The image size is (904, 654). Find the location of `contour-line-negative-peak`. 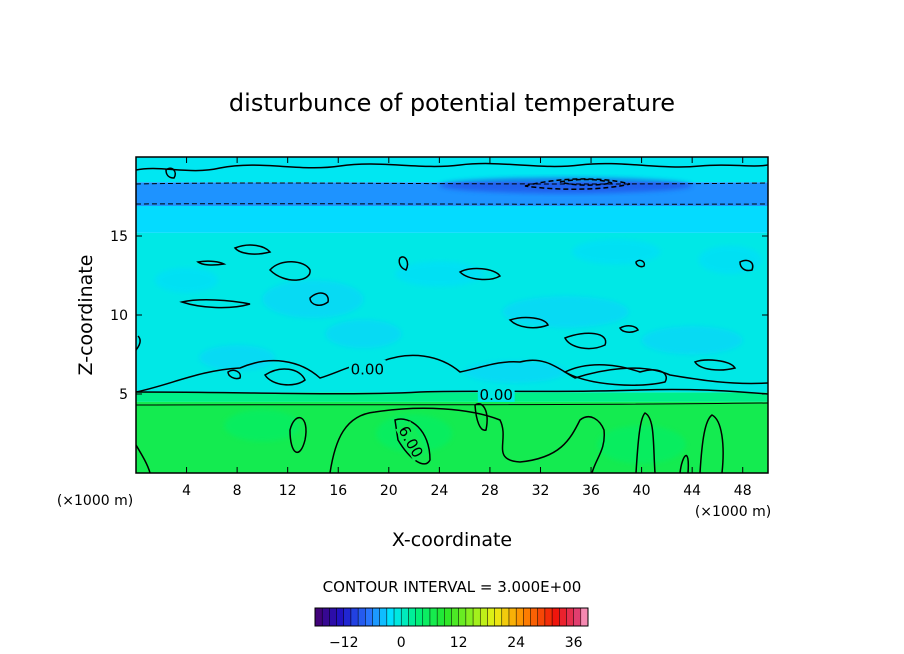

contour-line-negative-peak is located at coordinates (577, 184).